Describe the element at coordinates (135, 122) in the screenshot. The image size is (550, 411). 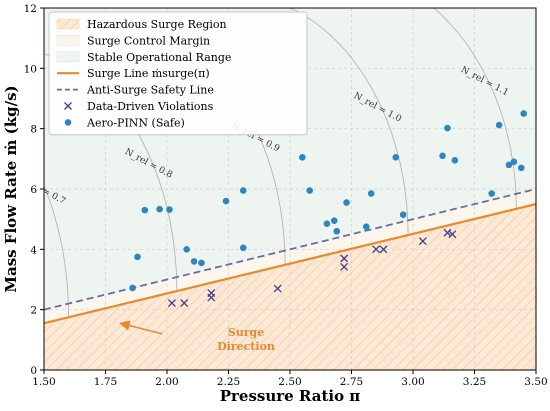
I see `legend-label: Aero-PINN (Safe)` at that location.